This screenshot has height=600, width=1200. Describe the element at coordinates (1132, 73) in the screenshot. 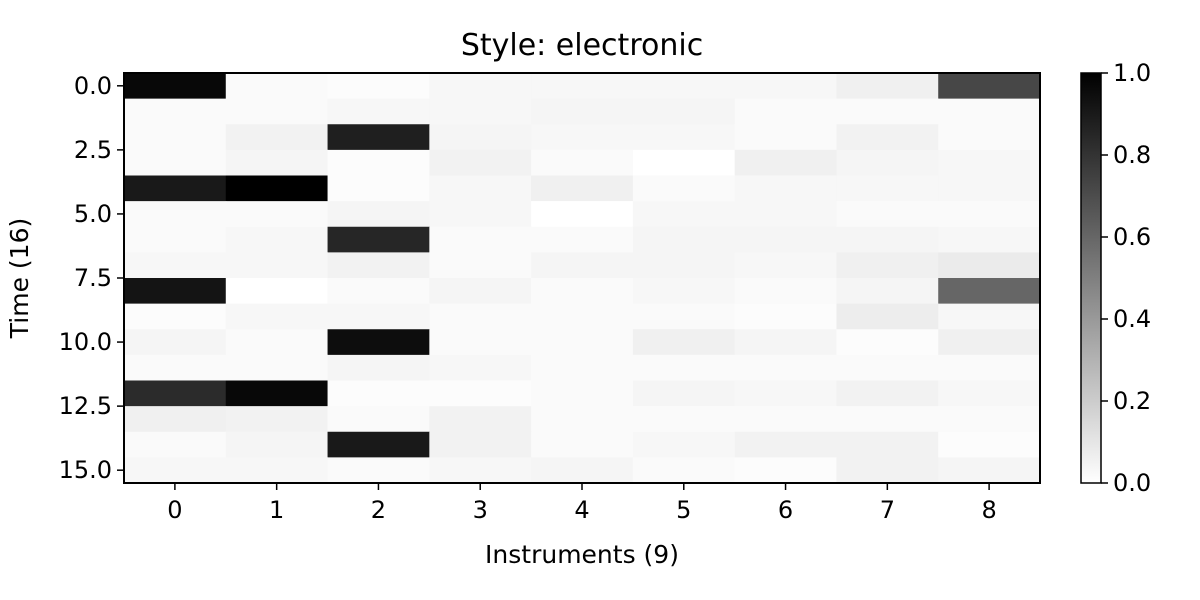

I see `colorbar-tick-label: 1.0` at that location.